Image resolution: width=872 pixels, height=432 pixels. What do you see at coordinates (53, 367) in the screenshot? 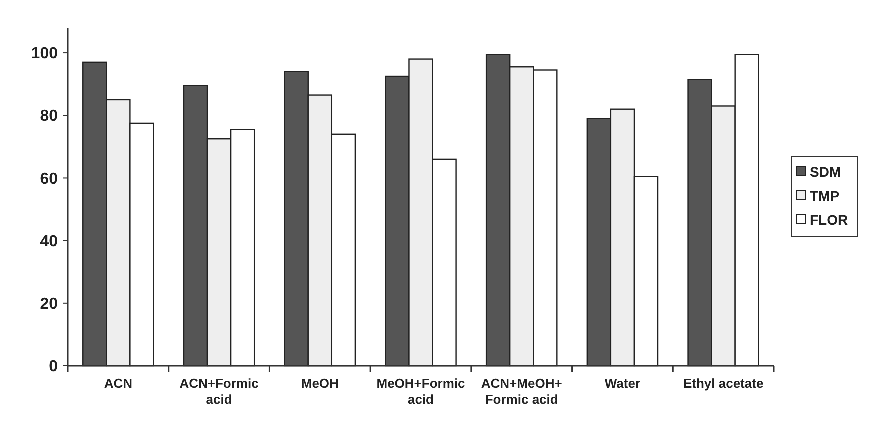
I see `y-tick-label: 0` at bounding box center [53, 367].